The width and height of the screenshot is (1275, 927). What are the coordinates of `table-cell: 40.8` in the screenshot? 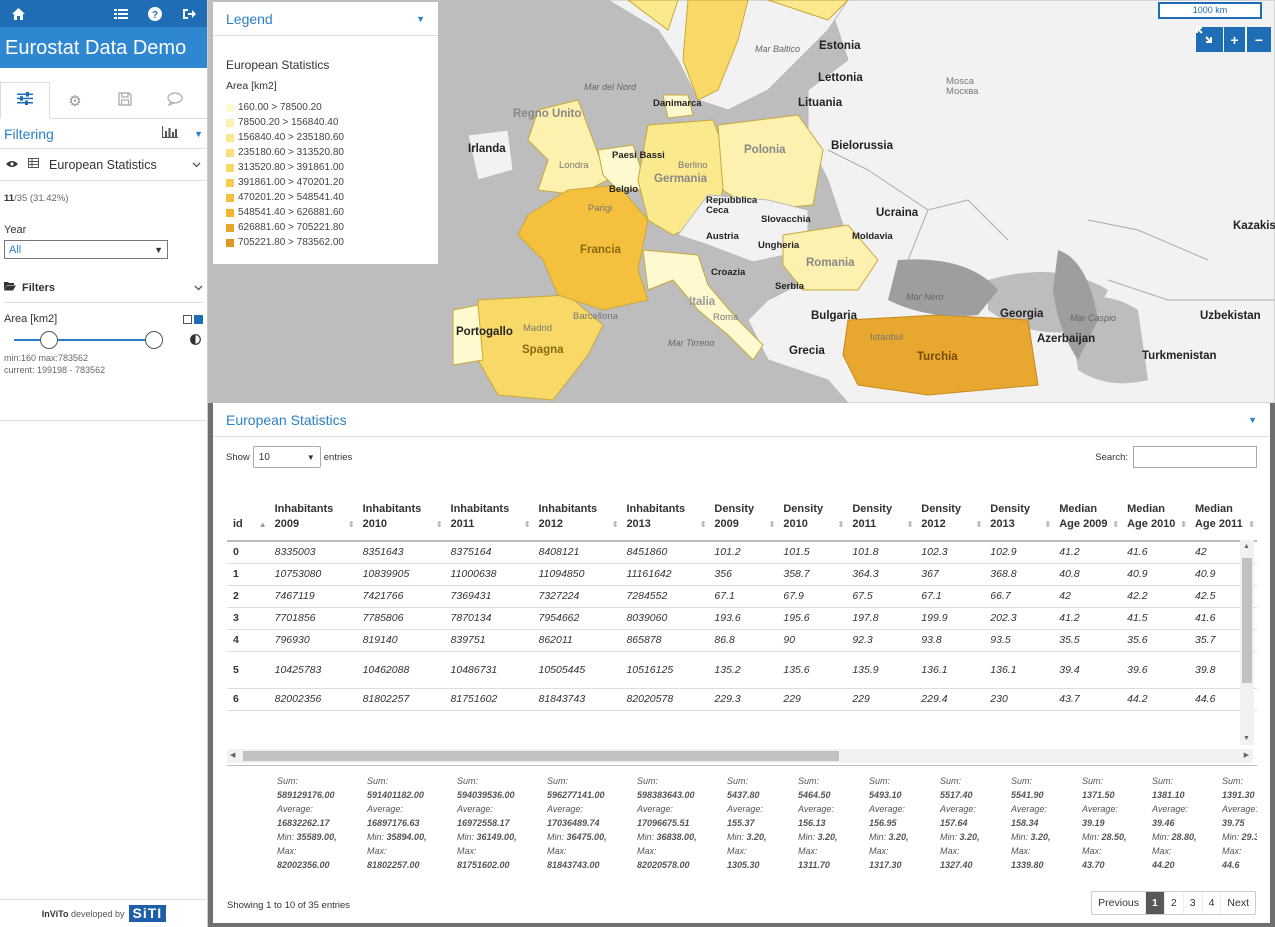 It's located at (1087, 574).